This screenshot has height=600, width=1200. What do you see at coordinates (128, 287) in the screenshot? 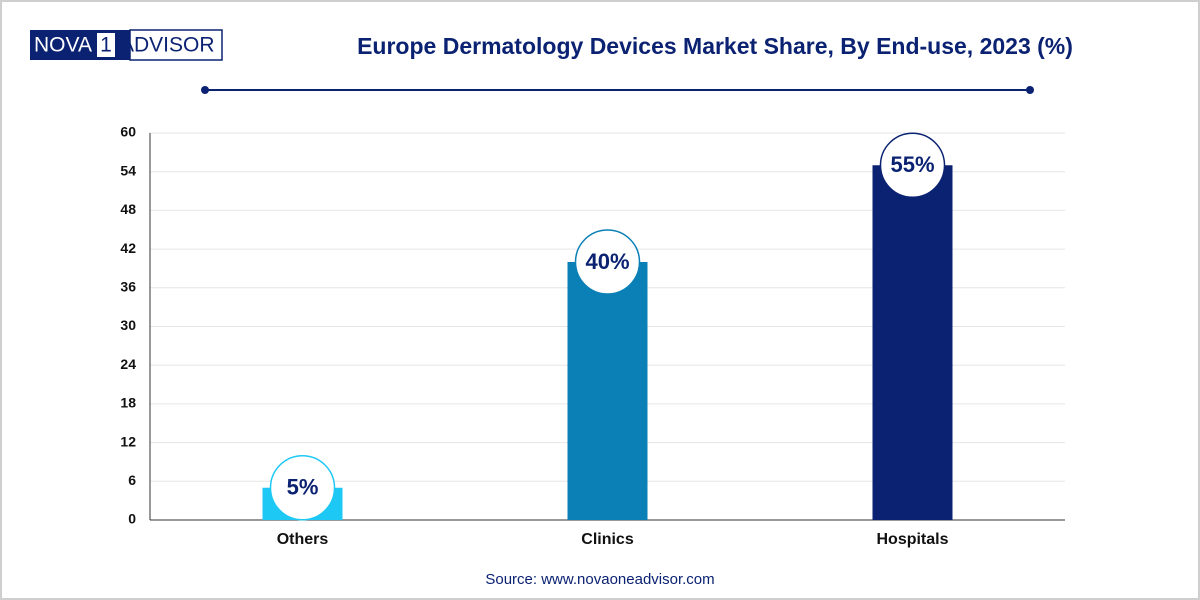
I see `y-tick-label: 36` at bounding box center [128, 287].